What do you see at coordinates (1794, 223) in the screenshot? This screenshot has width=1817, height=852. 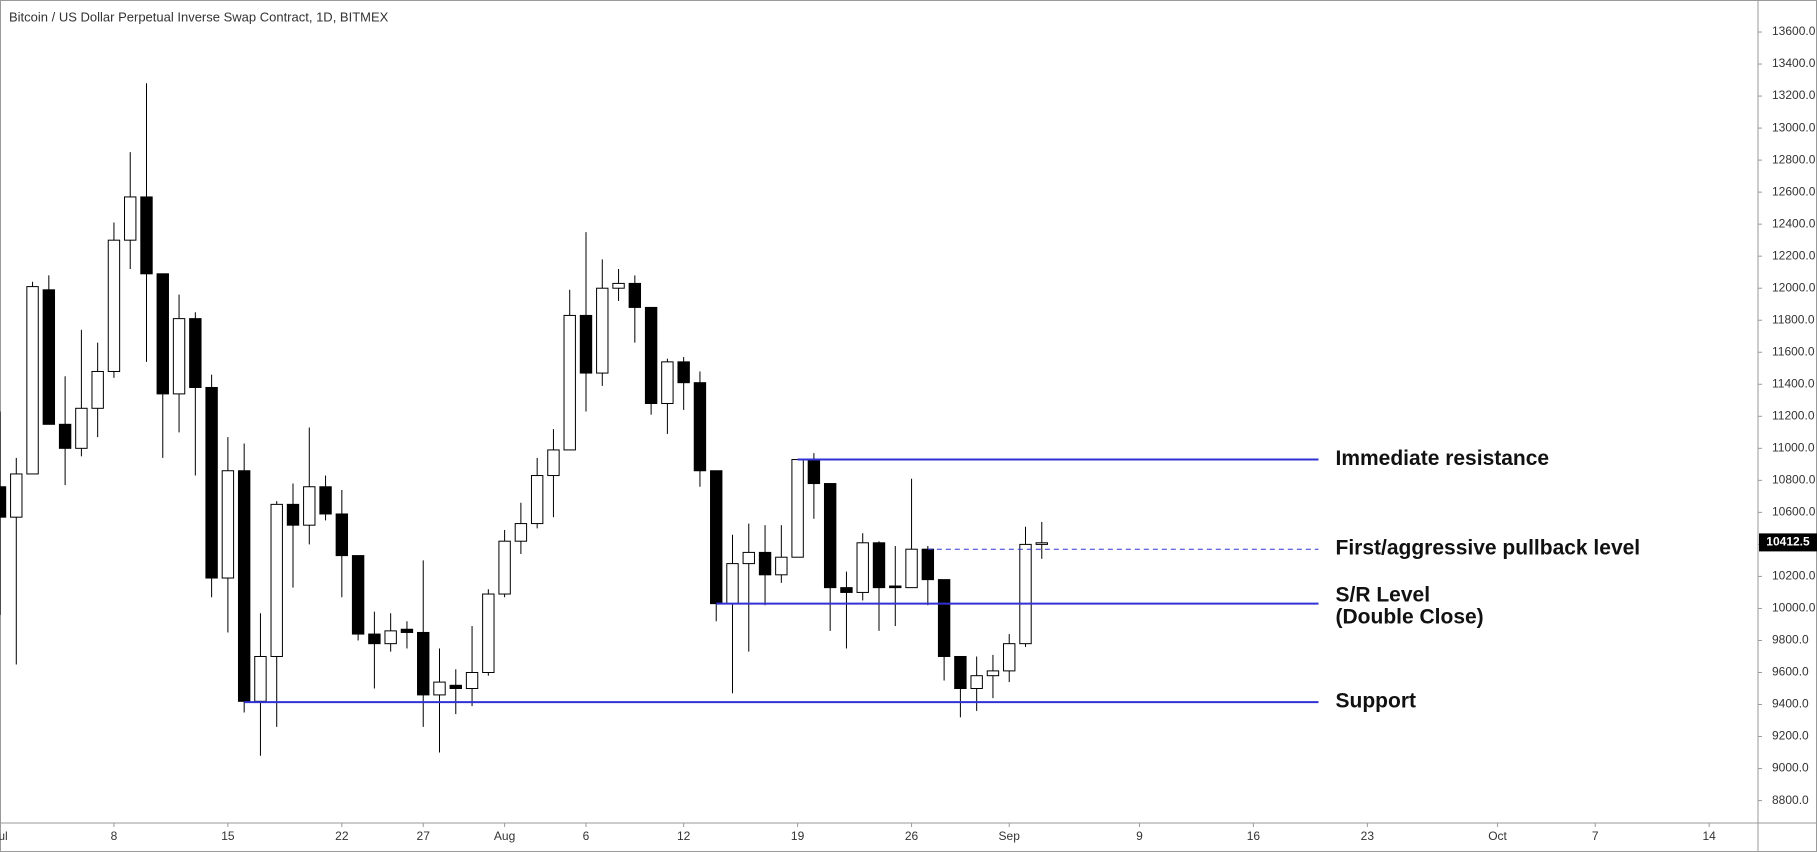 I see `y-tick-label: 12400.0` at bounding box center [1794, 223].